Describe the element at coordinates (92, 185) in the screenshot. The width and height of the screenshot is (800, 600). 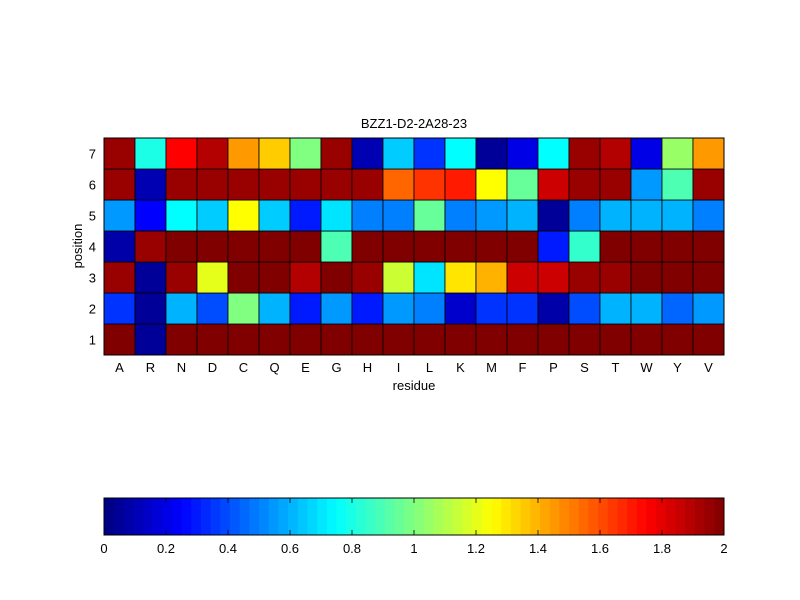
I see `y-tick-label: 6` at that location.